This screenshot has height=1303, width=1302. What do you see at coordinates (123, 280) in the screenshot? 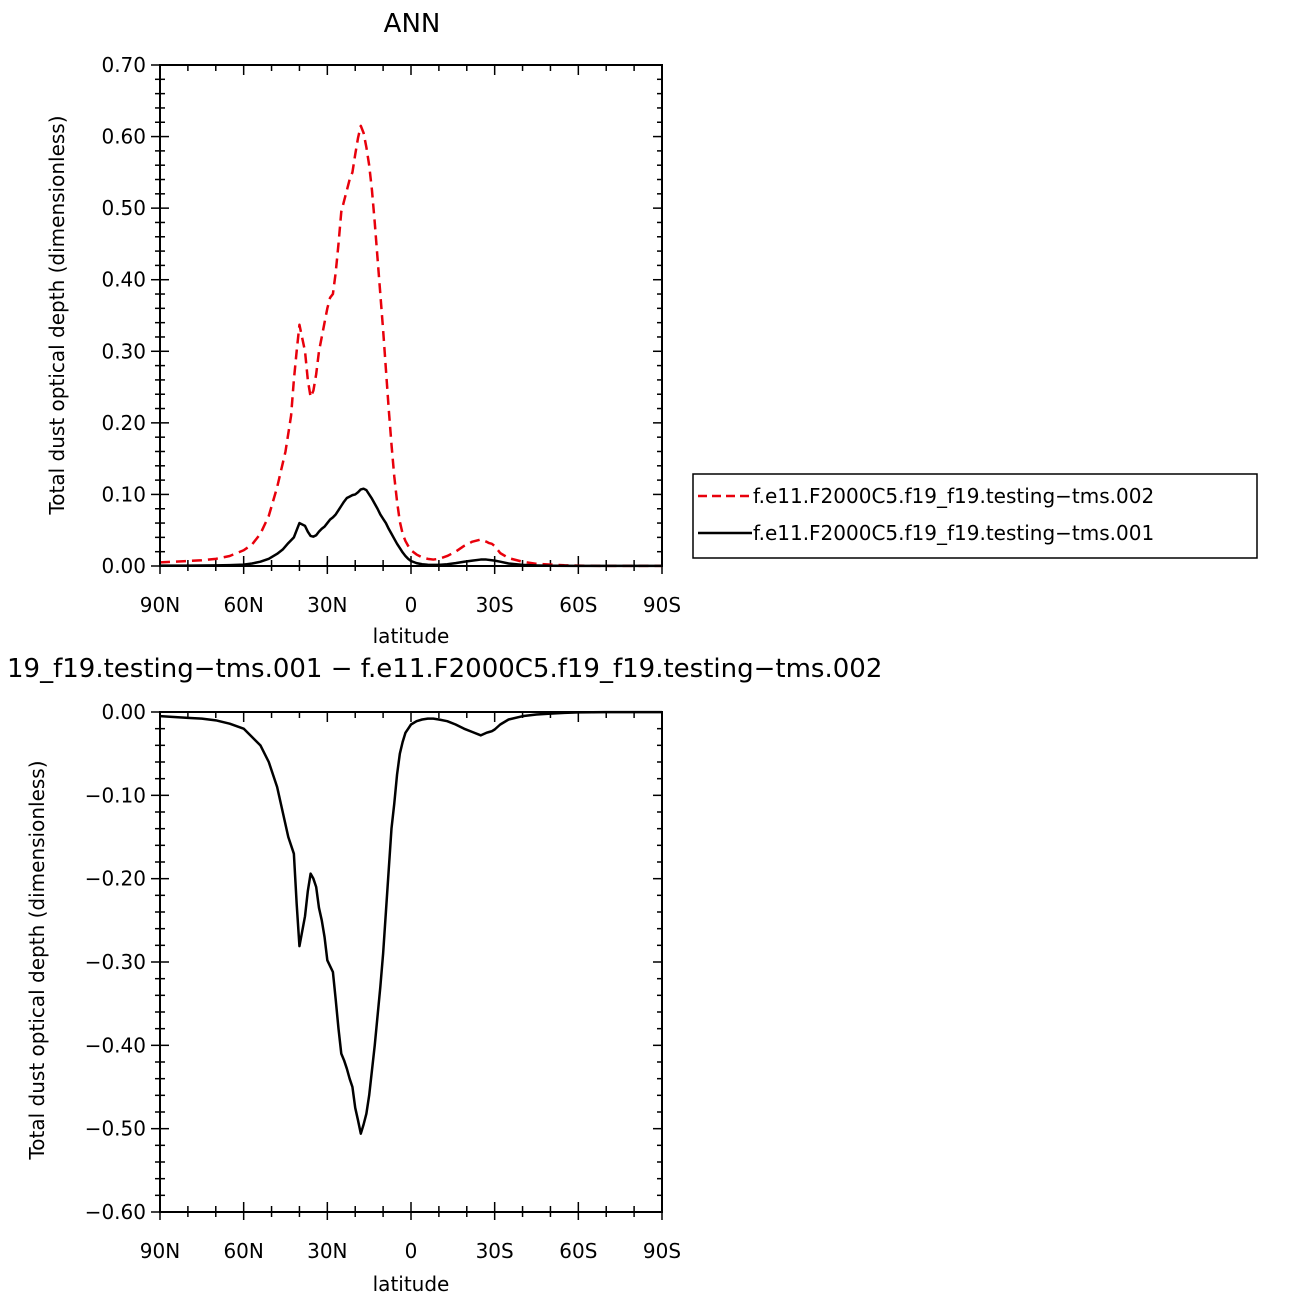
I see `top-y-tick-label: 0.40` at bounding box center [123, 280].